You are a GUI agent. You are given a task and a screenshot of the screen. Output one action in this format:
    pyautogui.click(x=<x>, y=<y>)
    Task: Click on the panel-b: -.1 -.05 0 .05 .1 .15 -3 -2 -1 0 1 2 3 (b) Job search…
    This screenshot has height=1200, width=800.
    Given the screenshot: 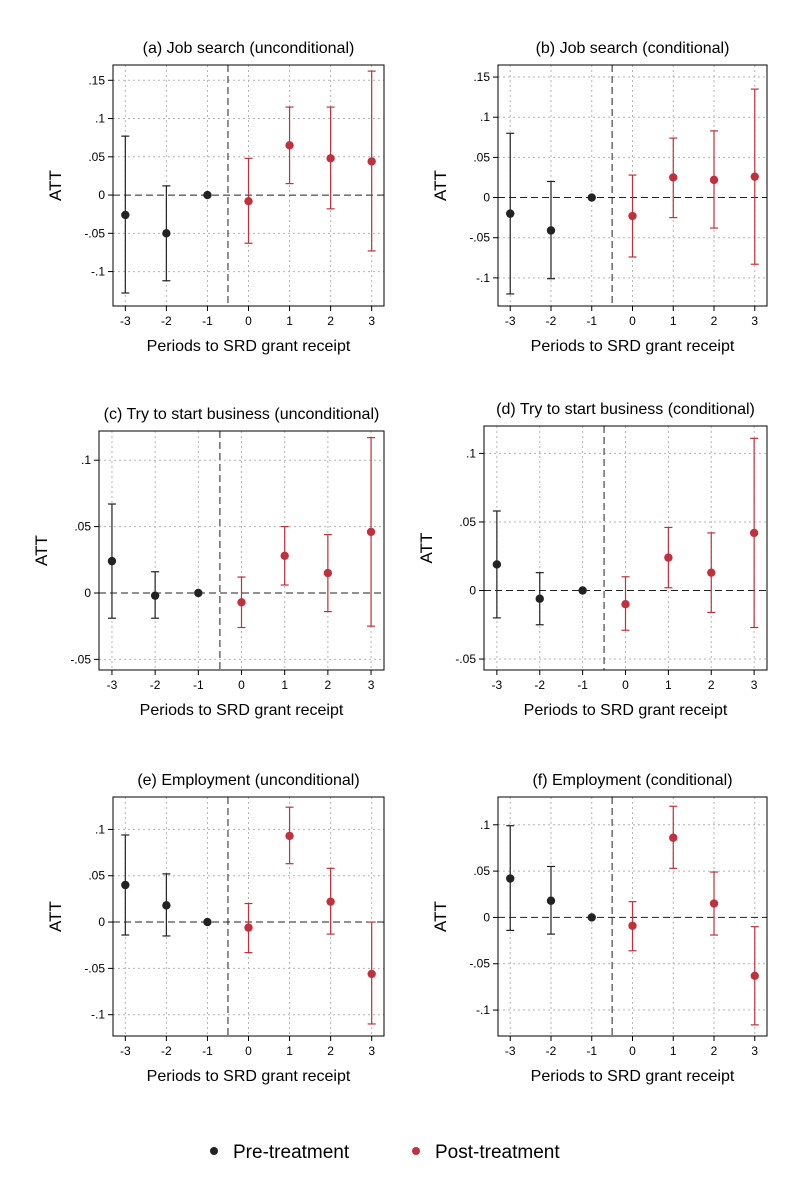 What is the action you would take?
    pyautogui.click(x=599, y=197)
    